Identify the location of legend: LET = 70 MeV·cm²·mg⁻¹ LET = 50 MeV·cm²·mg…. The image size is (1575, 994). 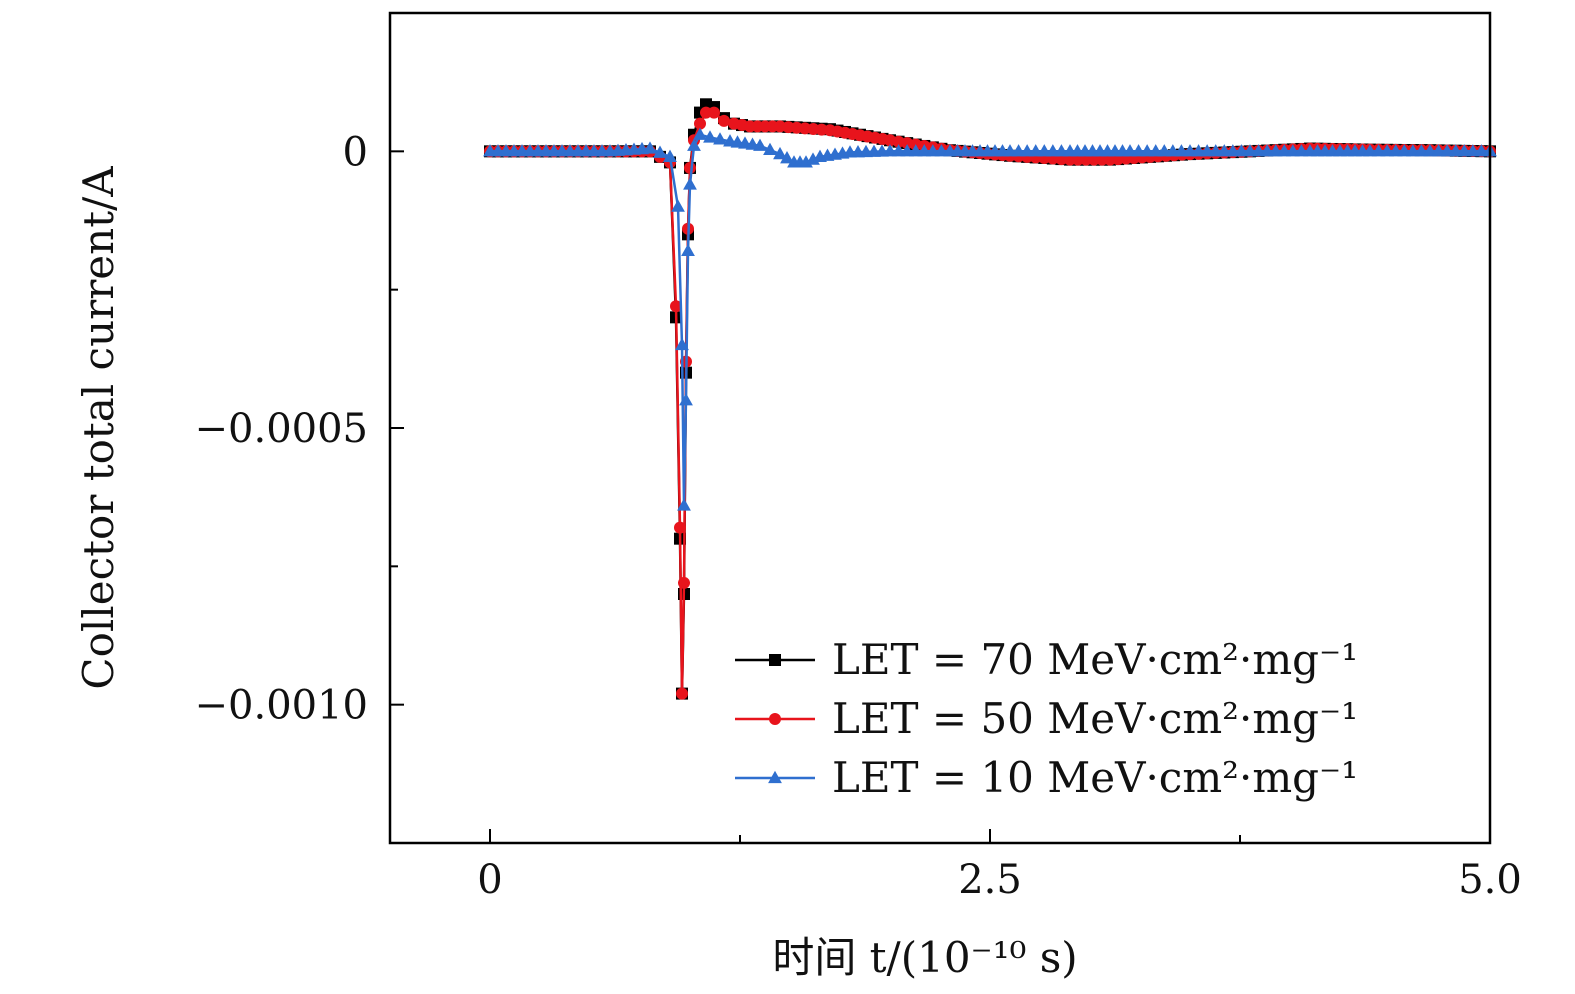
(1046, 718).